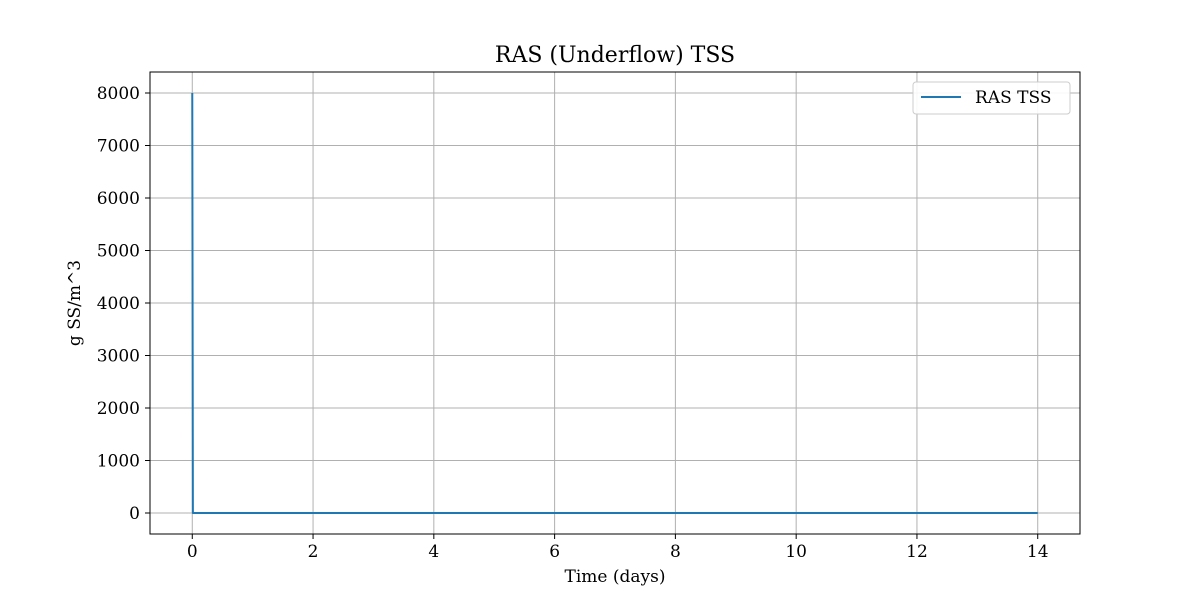 This screenshot has height=605, width=1200. I want to click on x-tick-label: 12, so click(917, 552).